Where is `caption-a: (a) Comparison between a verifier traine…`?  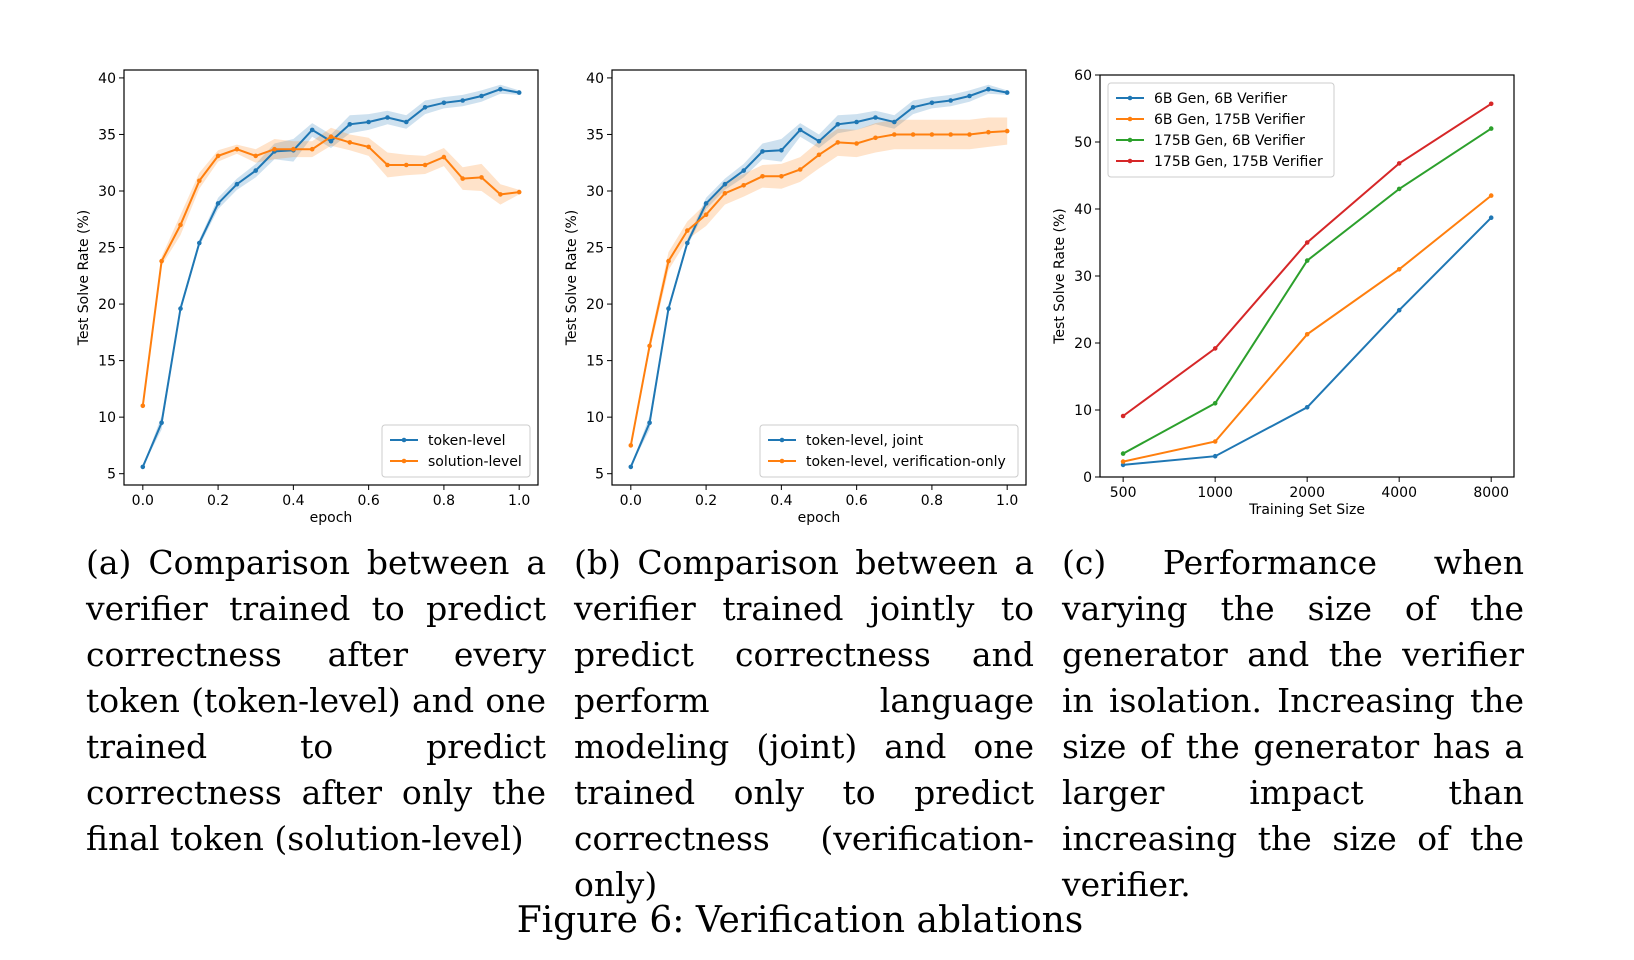 caption-a: (a) Comparison between a verifier traine… is located at coordinates (316, 700).